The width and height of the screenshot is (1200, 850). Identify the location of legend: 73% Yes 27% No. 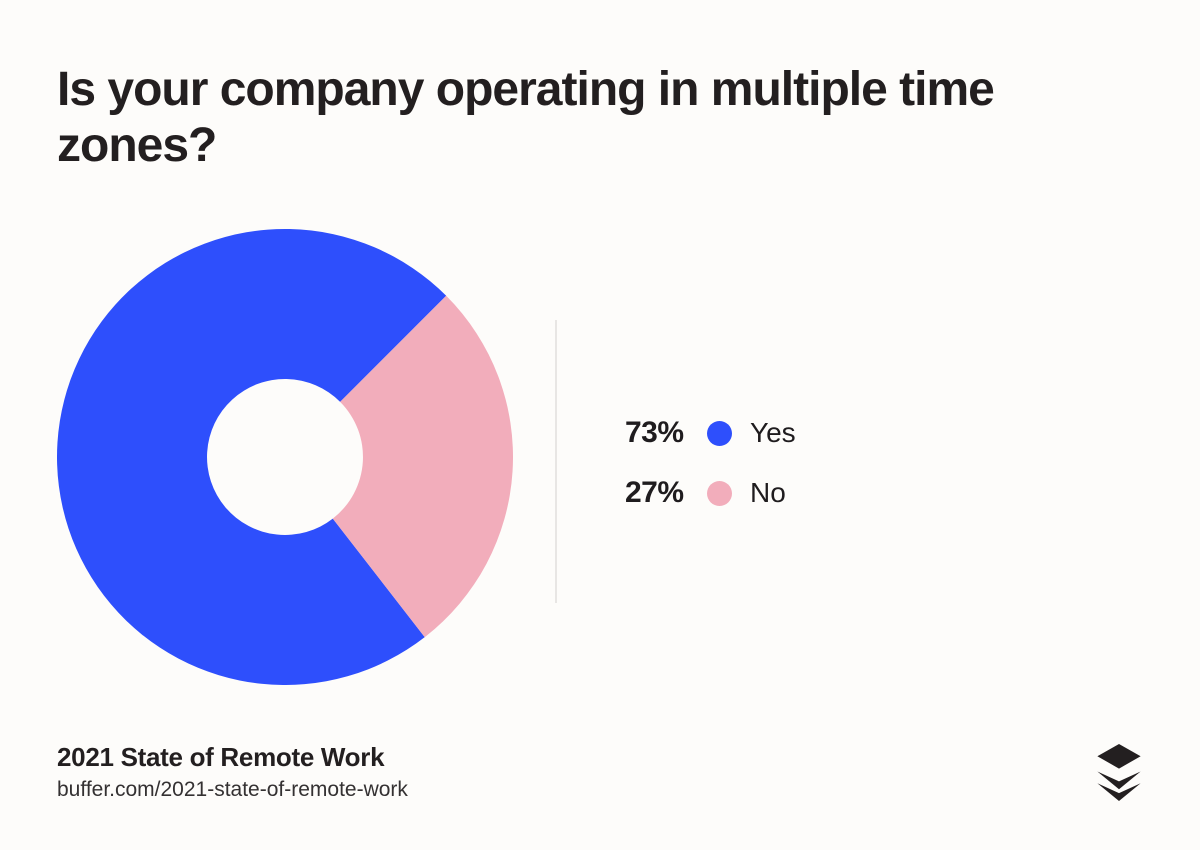
(710, 474).